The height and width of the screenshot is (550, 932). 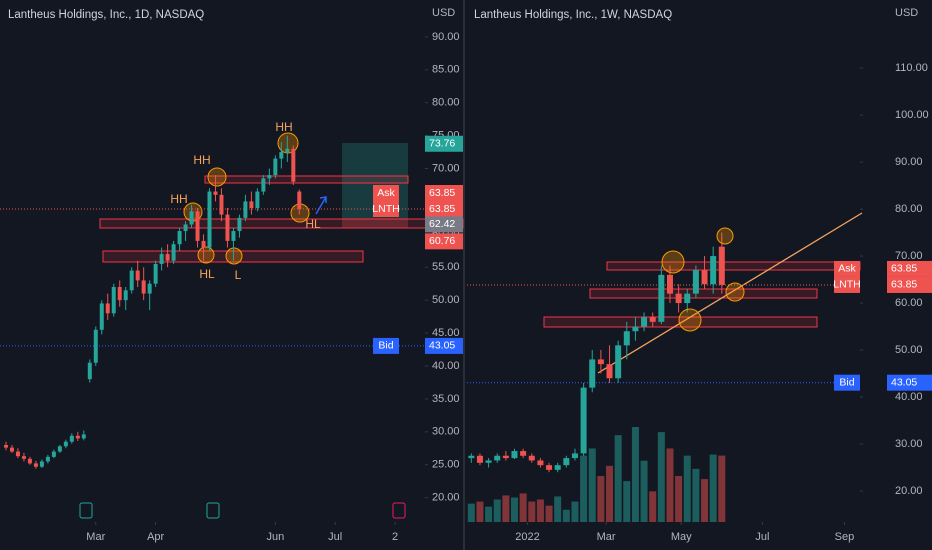 I want to click on price-tag-name: Ask, so click(x=386, y=193).